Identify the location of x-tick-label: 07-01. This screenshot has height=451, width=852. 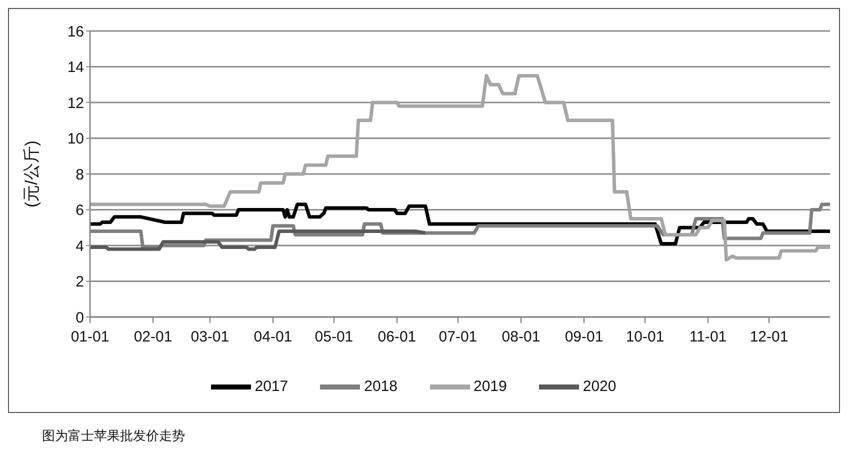
(458, 337).